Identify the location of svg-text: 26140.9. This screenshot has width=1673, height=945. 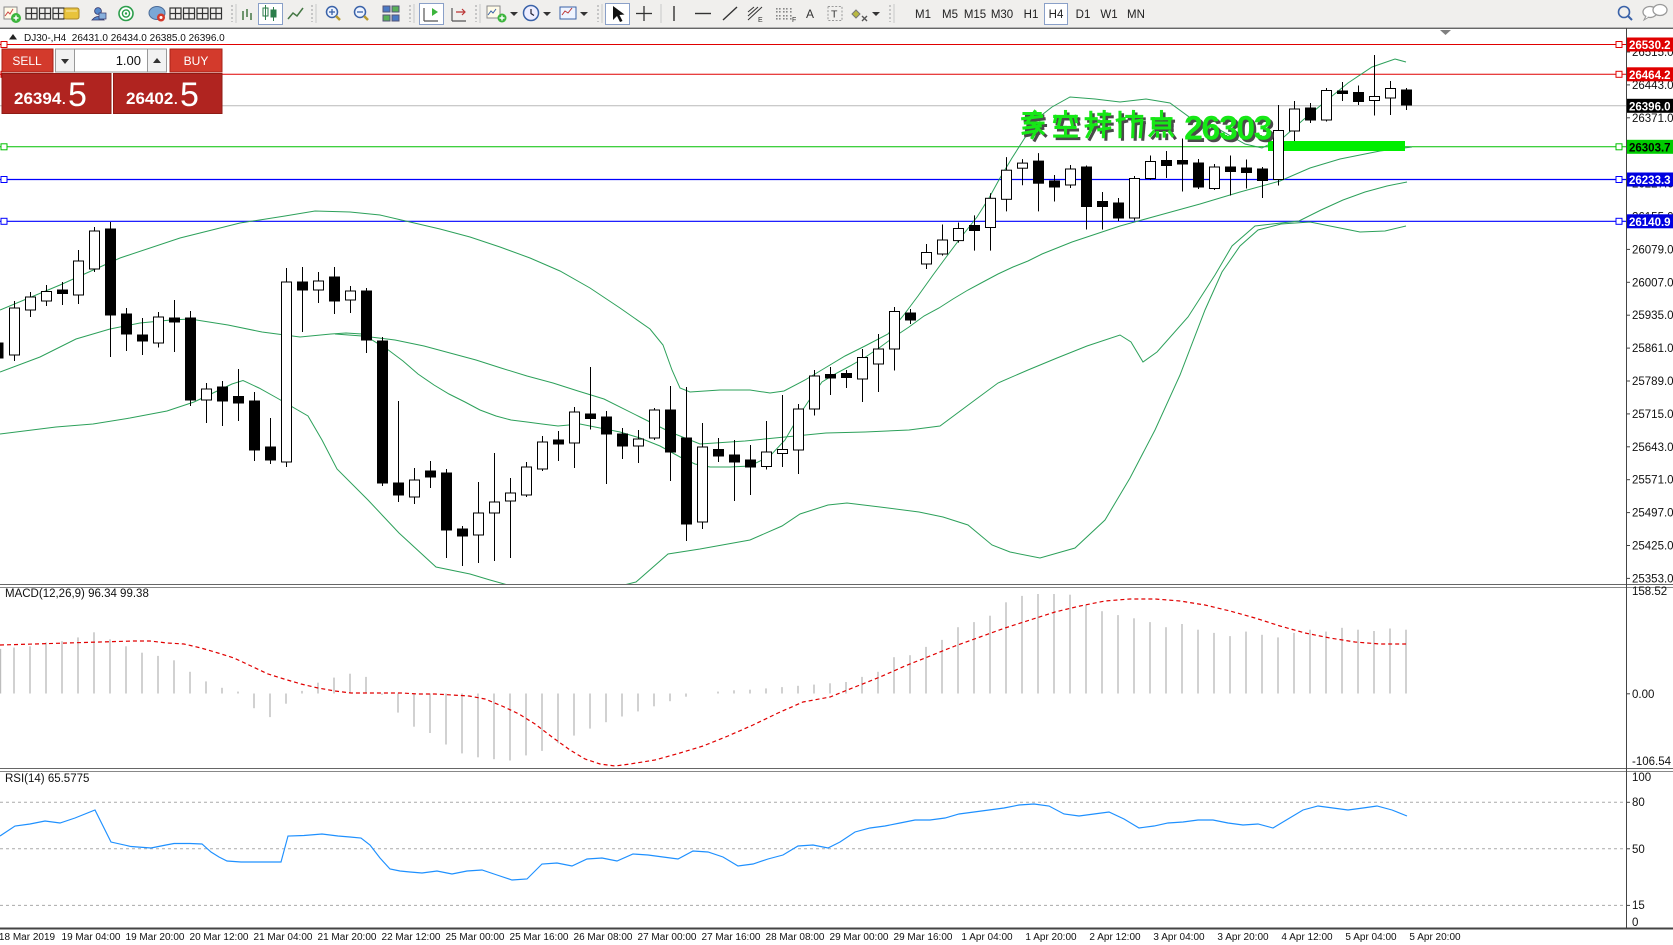
(1650, 223).